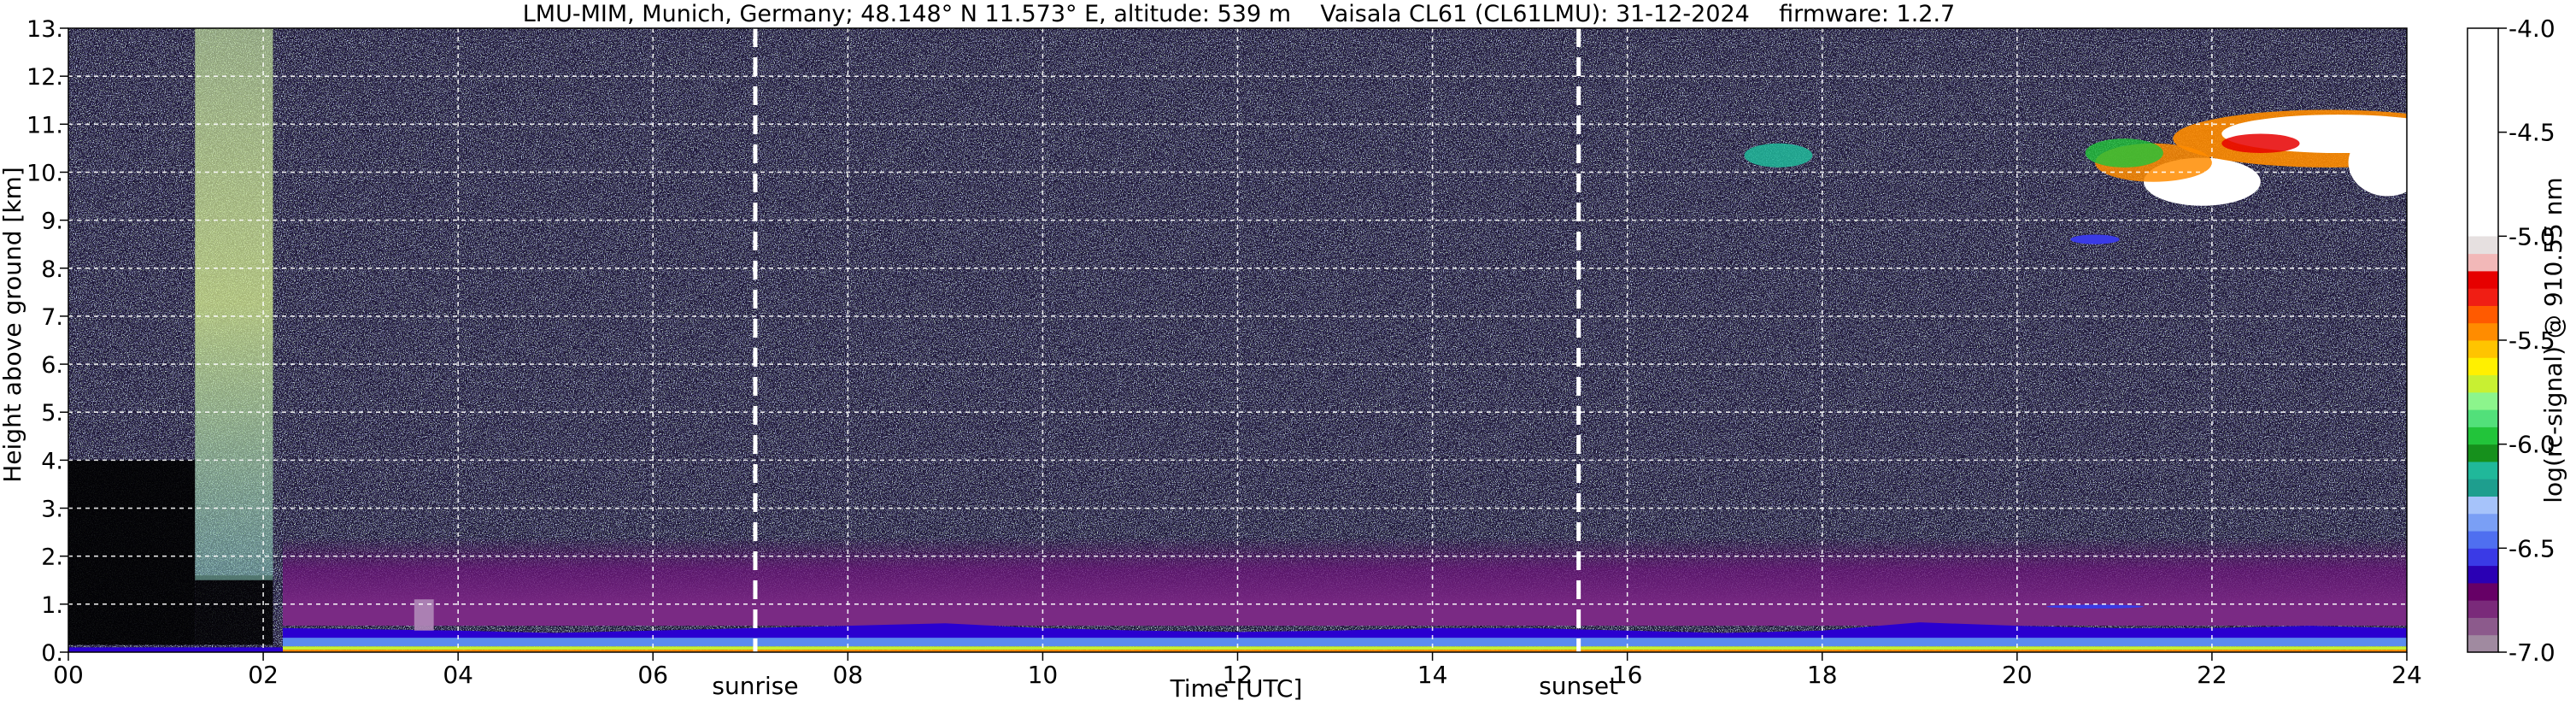 The image size is (2576, 706). I want to click on x-tick-label: 20, so click(2017, 675).